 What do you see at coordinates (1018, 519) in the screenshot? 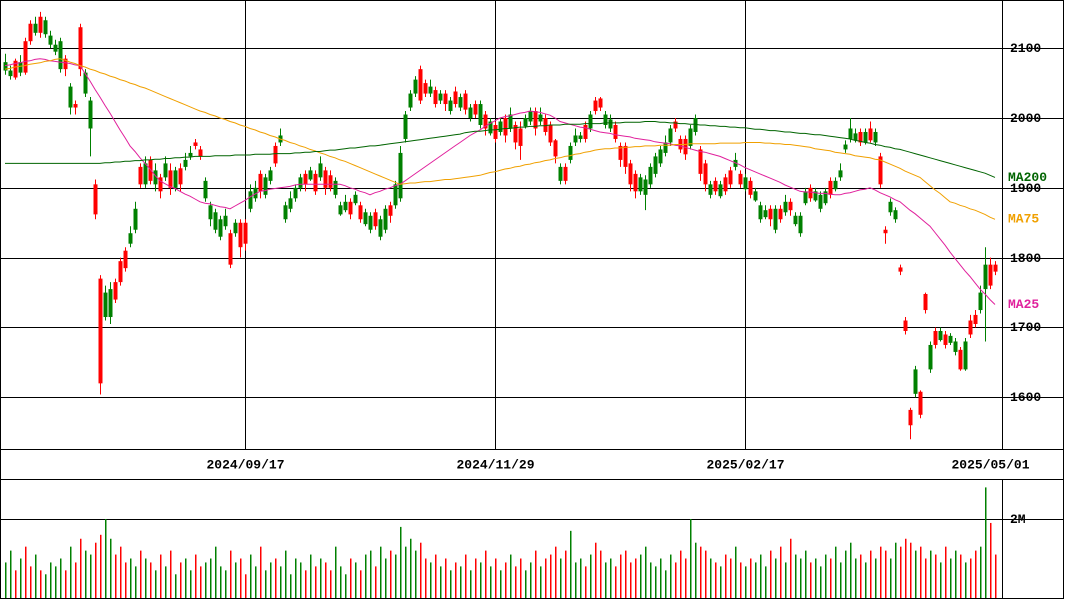
I see `volume-tick-label: 2M` at bounding box center [1018, 519].